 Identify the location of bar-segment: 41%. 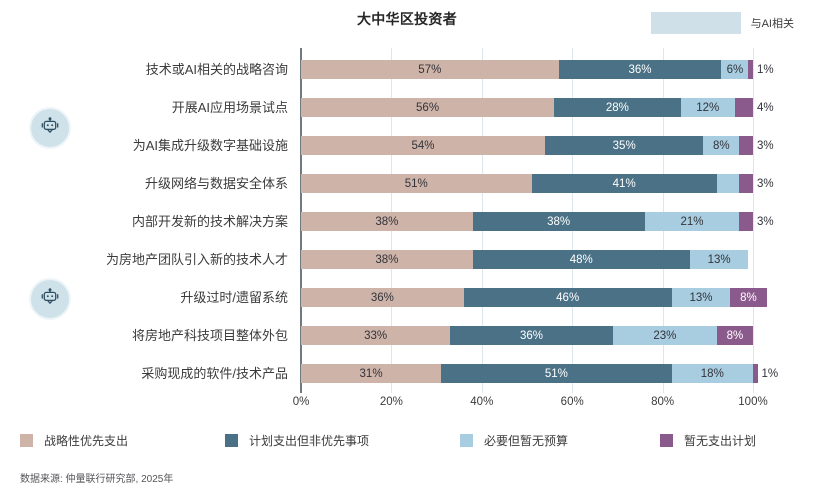
(624, 183).